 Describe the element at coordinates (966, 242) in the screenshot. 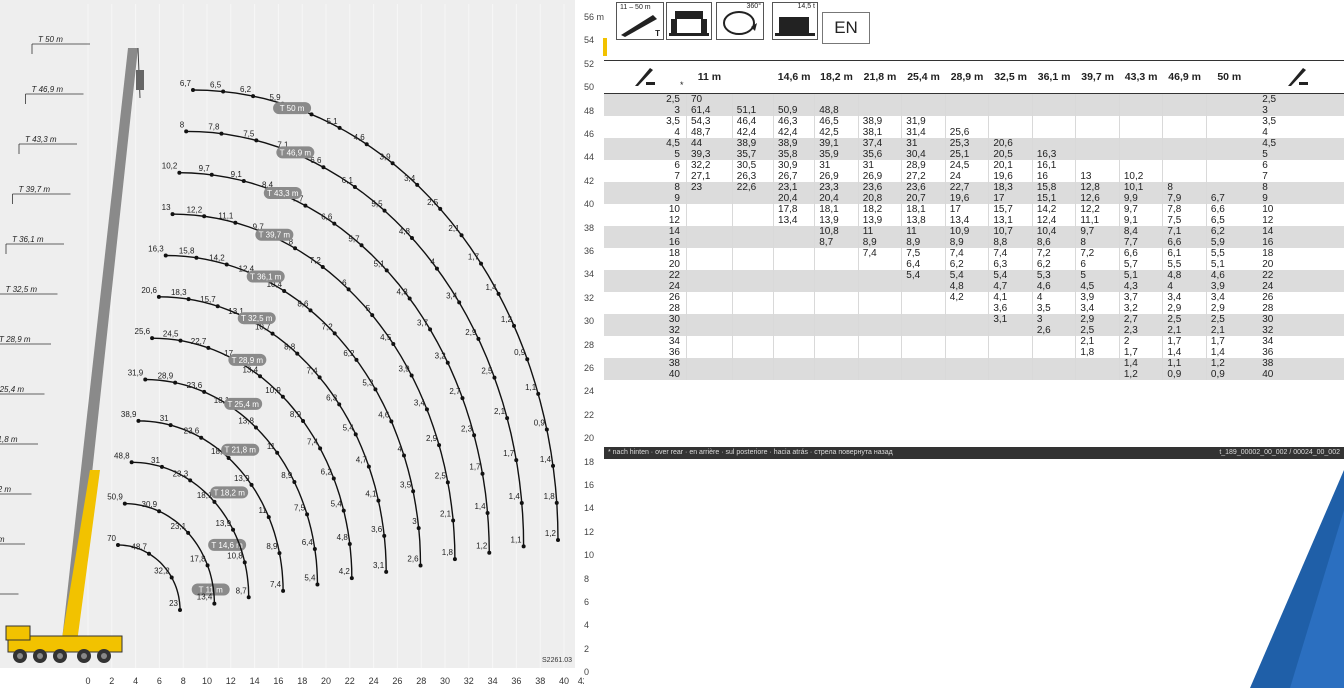

I see `capacity-cell: 8,9` at that location.